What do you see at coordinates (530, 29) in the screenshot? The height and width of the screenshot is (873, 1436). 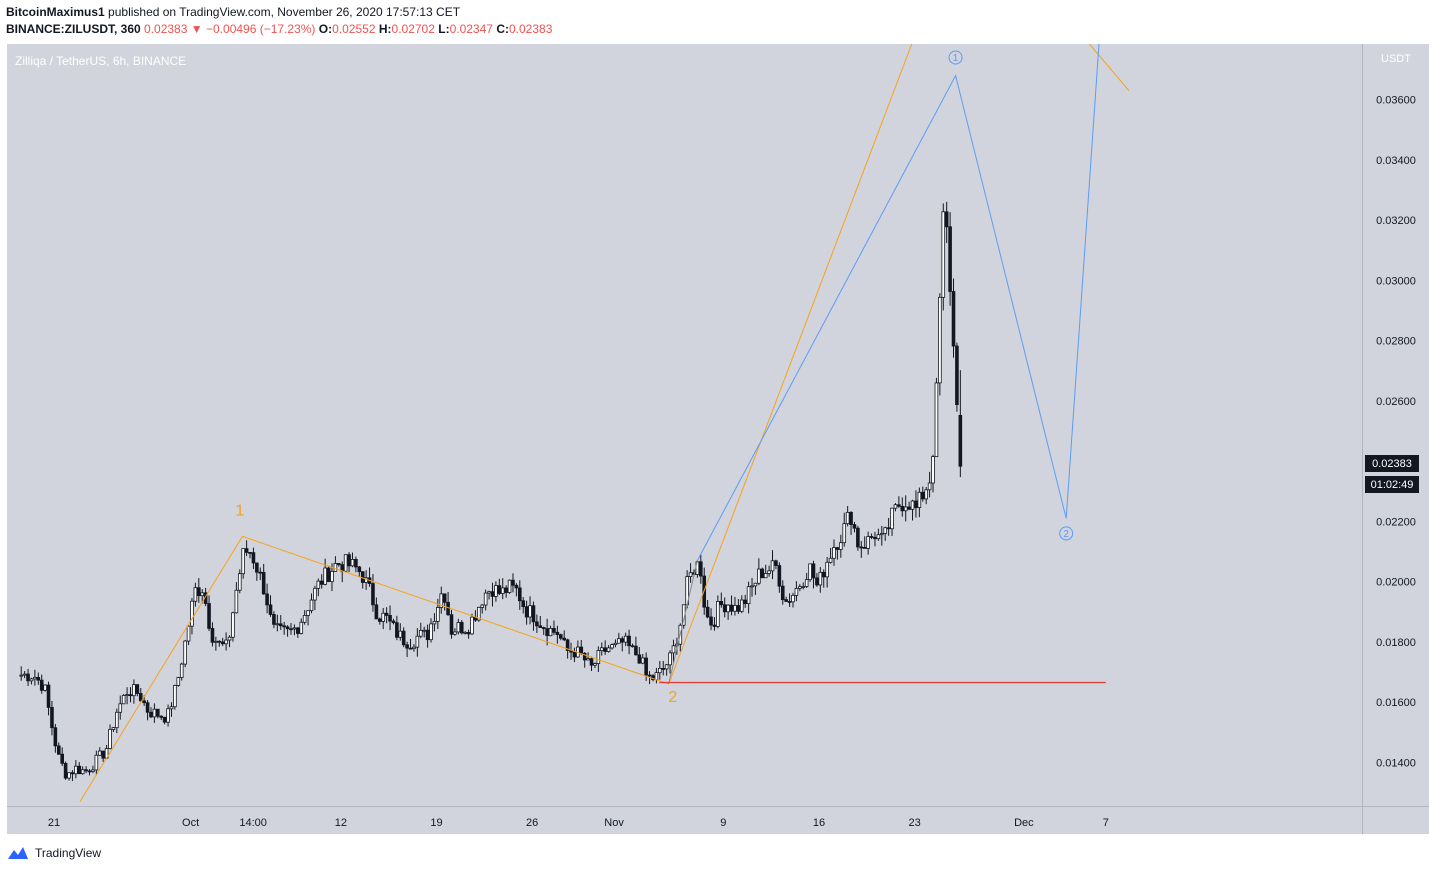 I see `close-value: 0.02383` at bounding box center [530, 29].